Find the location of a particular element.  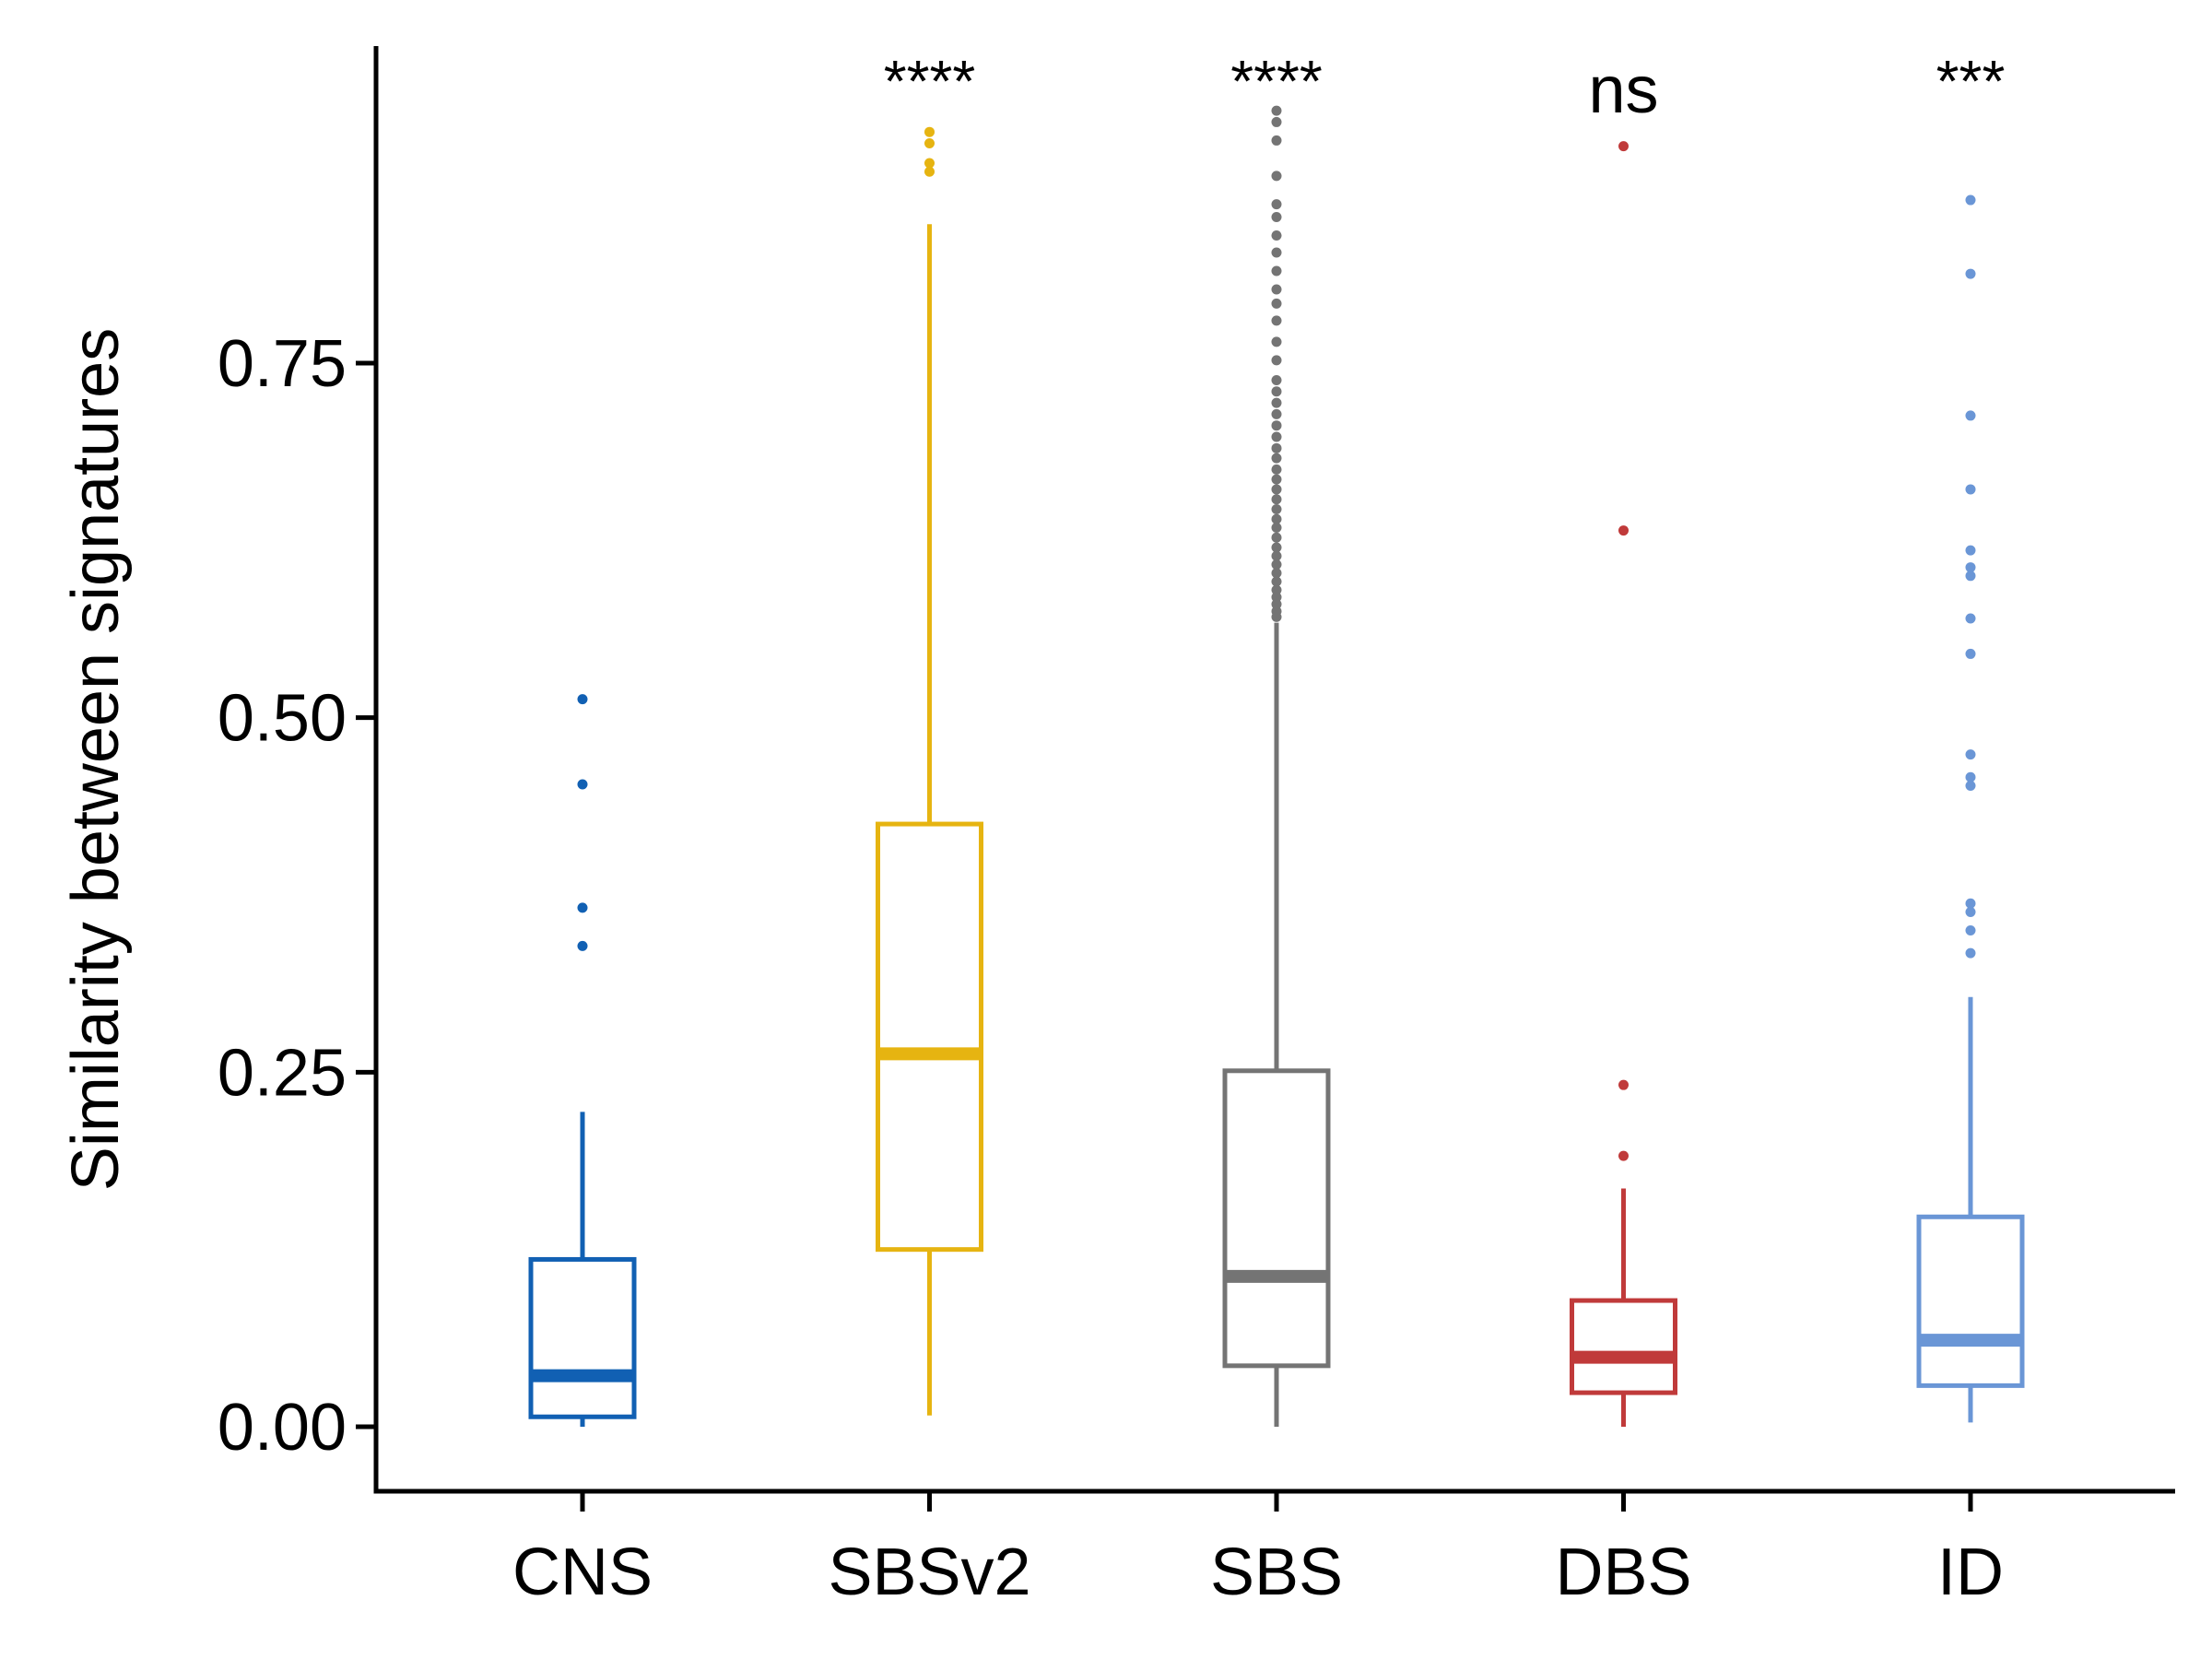

box-group-sbsv2: **** is located at coordinates (929, 732).